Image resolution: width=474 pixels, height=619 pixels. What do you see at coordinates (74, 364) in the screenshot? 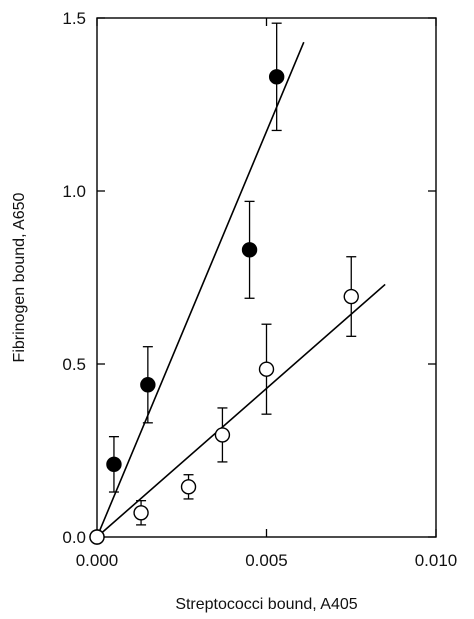
I see `y-tick-label: 0.5` at bounding box center [74, 364].